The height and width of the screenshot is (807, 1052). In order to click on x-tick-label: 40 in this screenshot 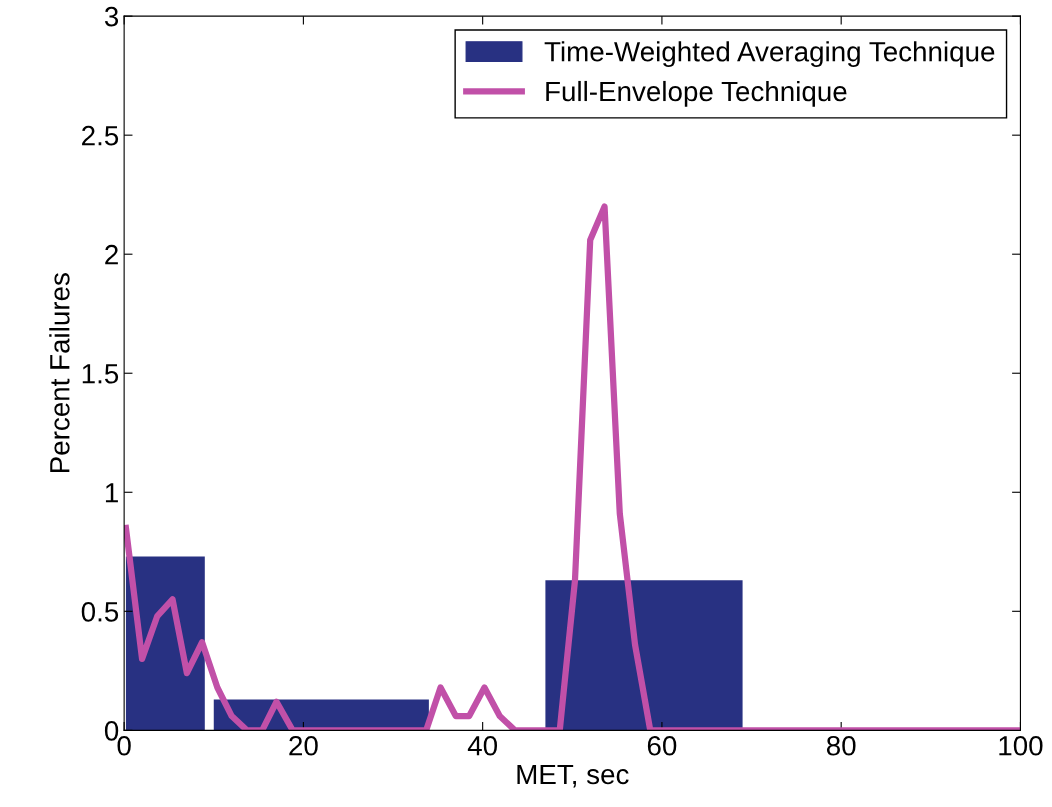, I will do `click(482, 745)`.